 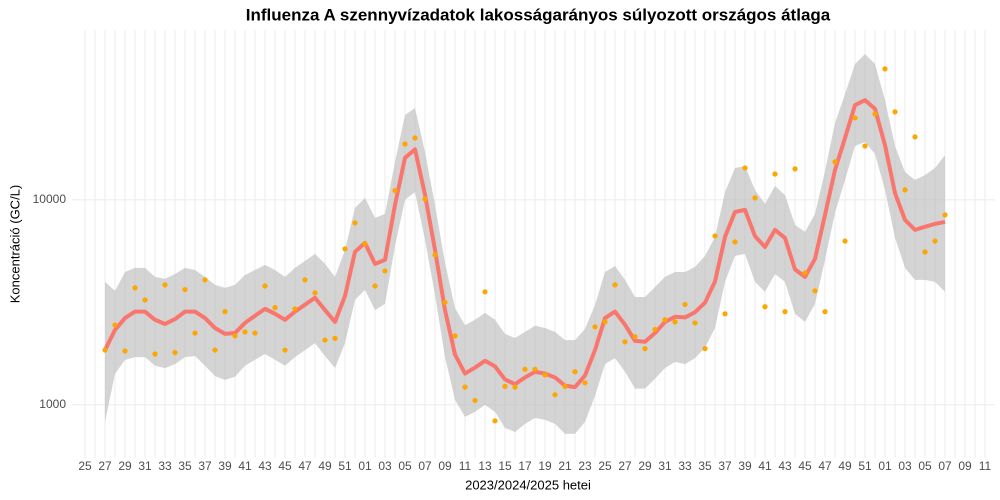 I want to click on x-tick-label: 15, so click(x=505, y=466).